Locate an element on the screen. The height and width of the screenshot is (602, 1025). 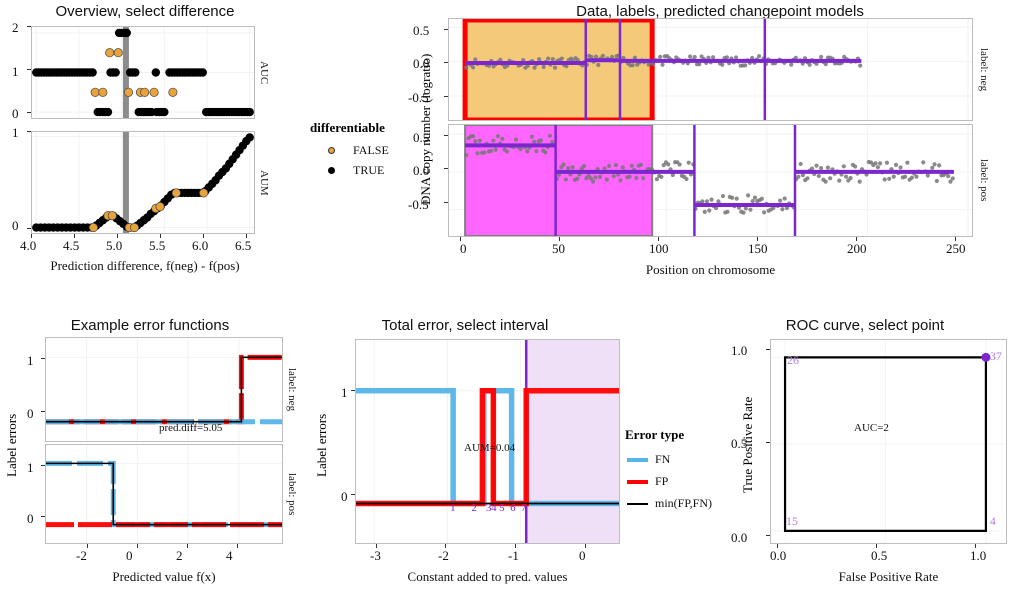
overview-auc-ytick-1: 1 is located at coordinates (15, 71).